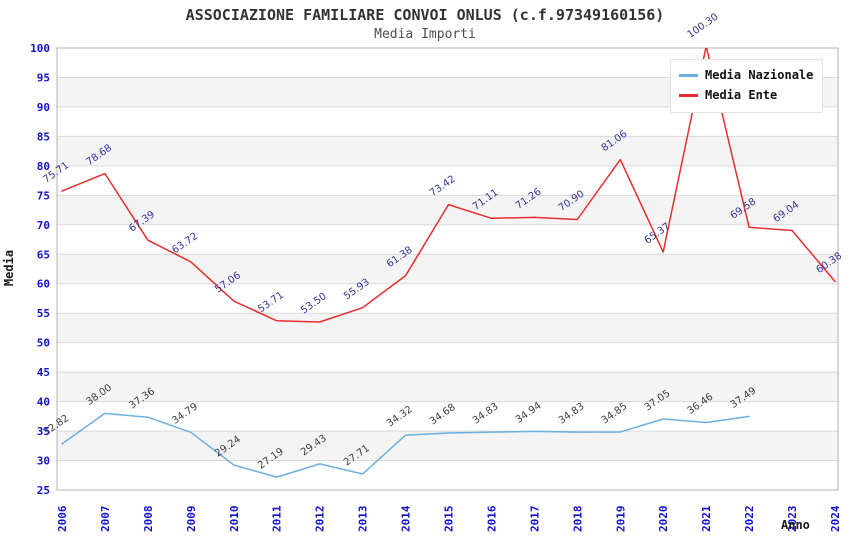 The image size is (850, 550). Describe the element at coordinates (185, 413) in the screenshot. I see `data-label: 34.79` at that location.